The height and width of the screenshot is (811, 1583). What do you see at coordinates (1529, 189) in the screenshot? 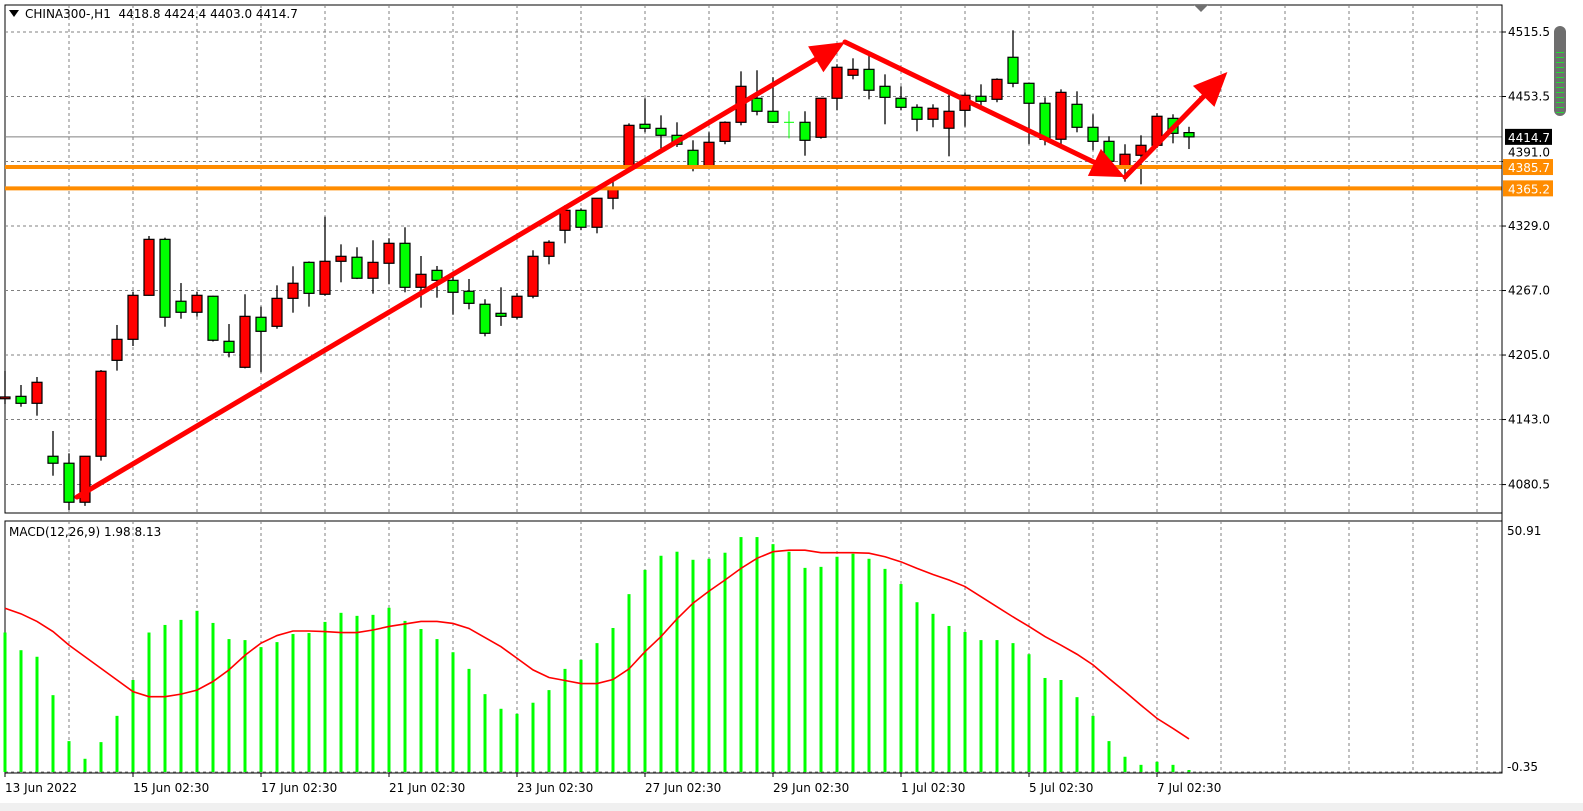
I see `level-price-label: 4365.2` at bounding box center [1529, 189].